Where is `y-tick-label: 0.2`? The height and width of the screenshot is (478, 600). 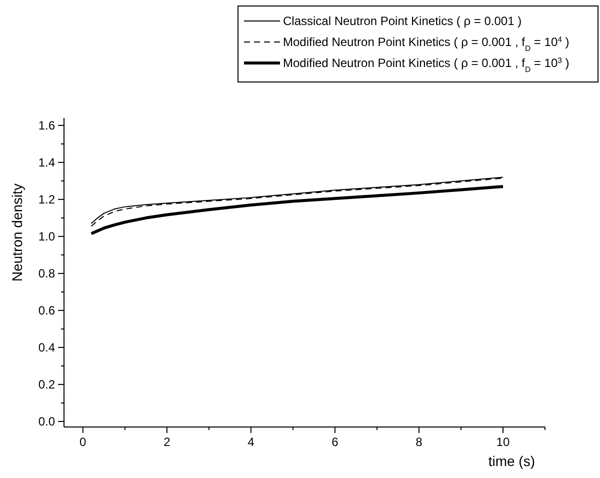 y-tick-label: 0.2 is located at coordinates (47, 384).